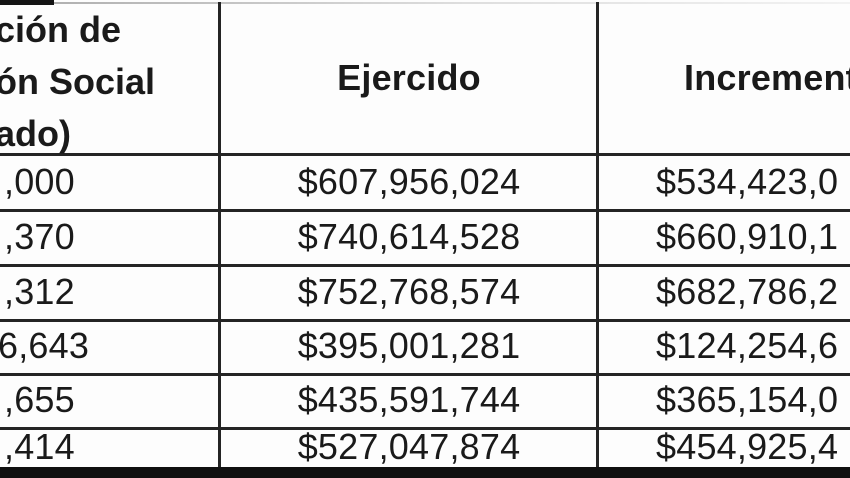 The image size is (850, 478). I want to click on ejercido-header: Ejercido, so click(409, 77).